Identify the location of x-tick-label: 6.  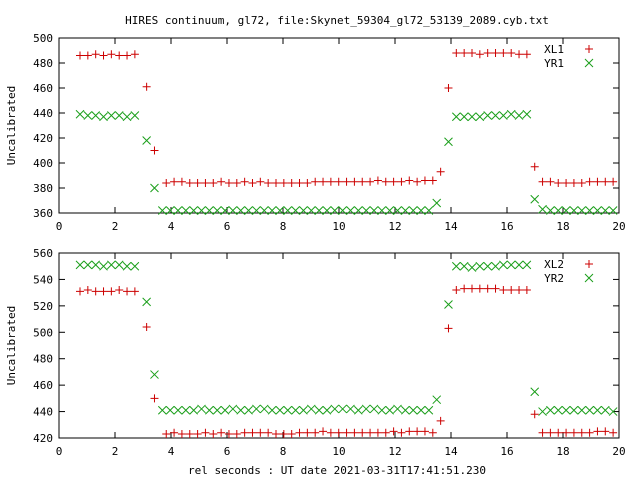
(227, 226).